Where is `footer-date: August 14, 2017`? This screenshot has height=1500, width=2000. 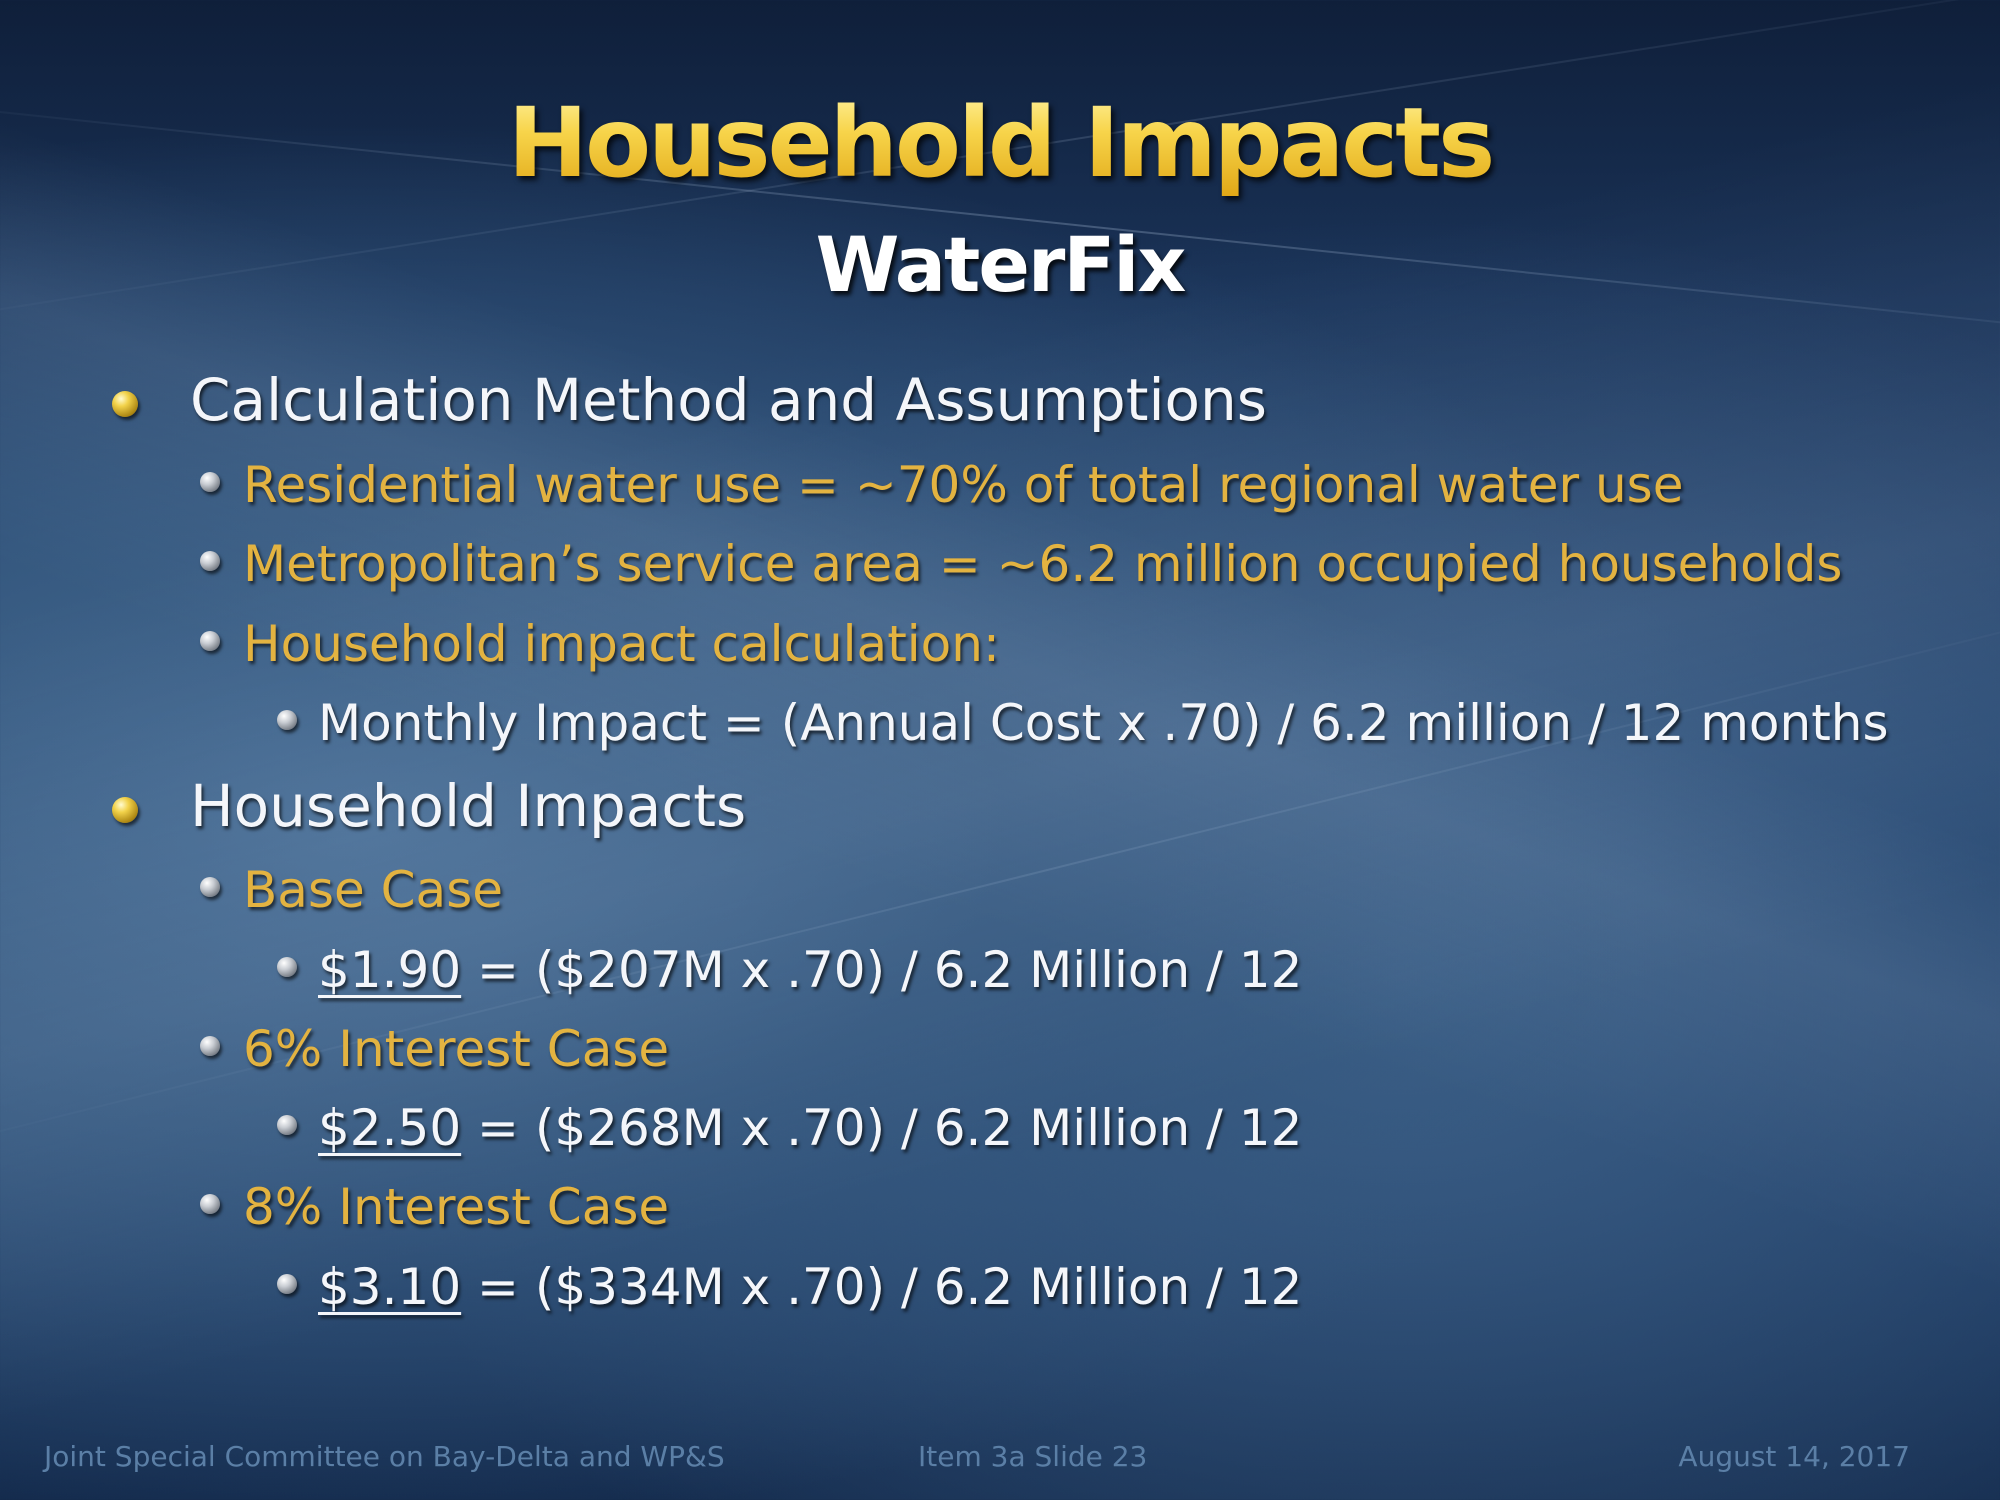
footer-date: August 14, 2017 is located at coordinates (1794, 1456).